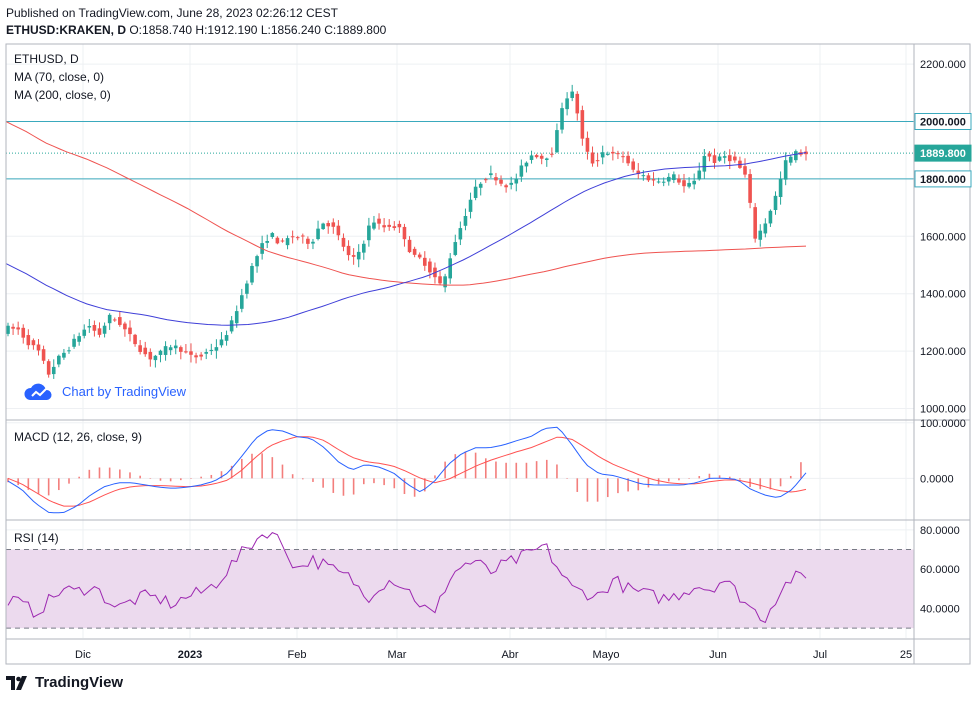 This screenshot has width=978, height=702. What do you see at coordinates (297, 655) in the screenshot?
I see `time-tick-label: Feb` at bounding box center [297, 655].